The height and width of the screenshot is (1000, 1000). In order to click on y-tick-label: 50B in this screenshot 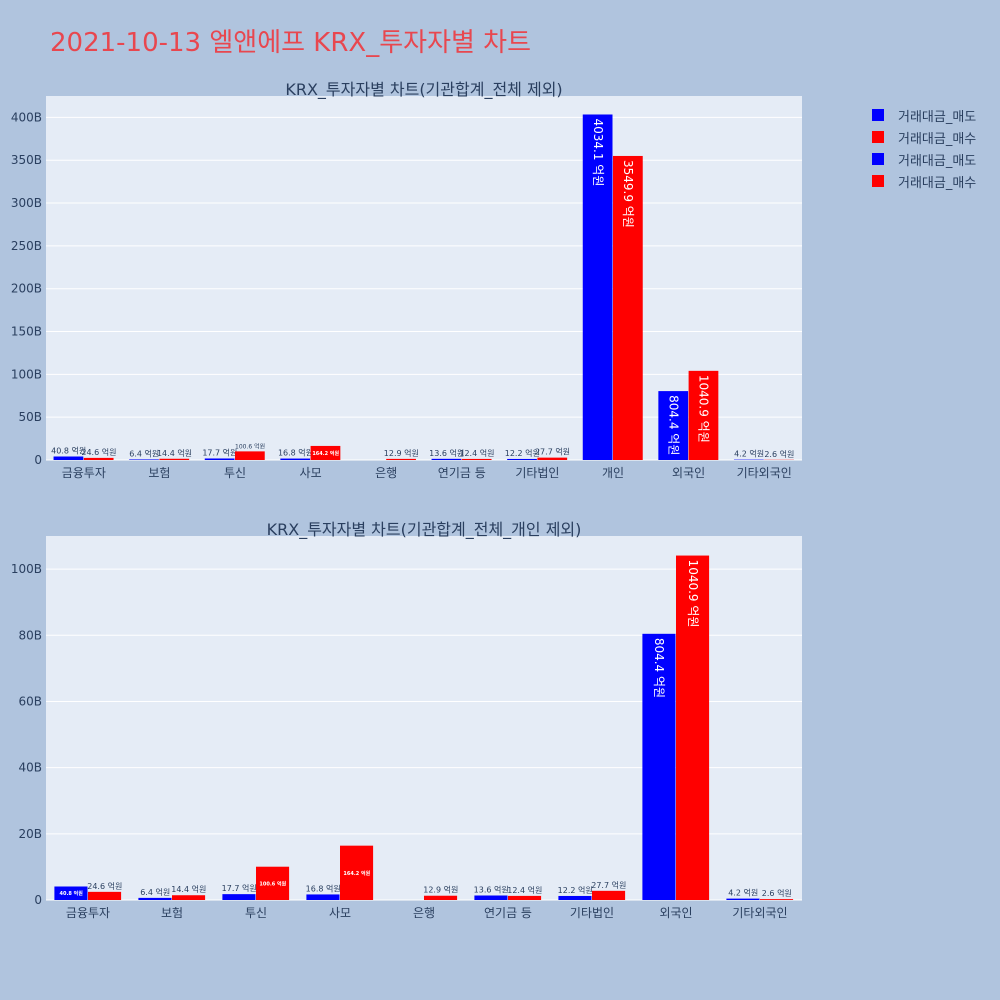, I will do `click(30, 417)`.